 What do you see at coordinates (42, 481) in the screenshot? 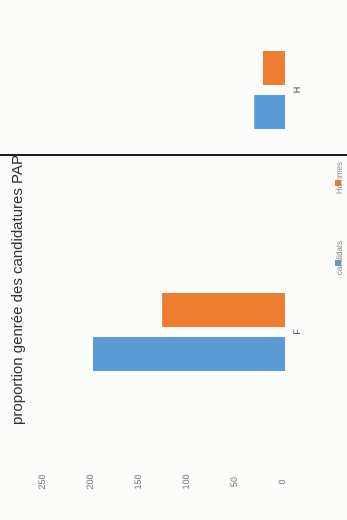
I see `y-tick-label-0: 250` at bounding box center [42, 481].